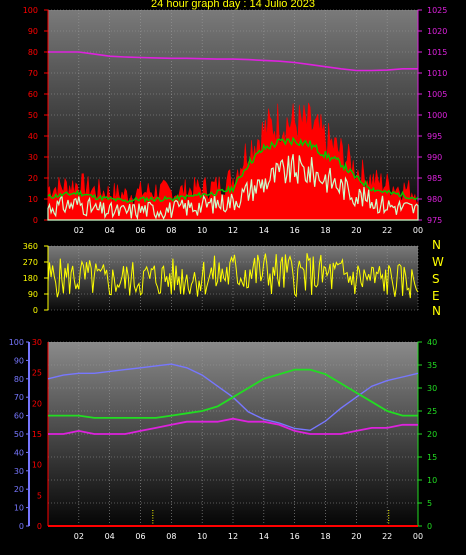 This screenshot has width=466, height=555. What do you see at coordinates (233, 61) in the screenshot?
I see `series-pressure-line` at bounding box center [233, 61].